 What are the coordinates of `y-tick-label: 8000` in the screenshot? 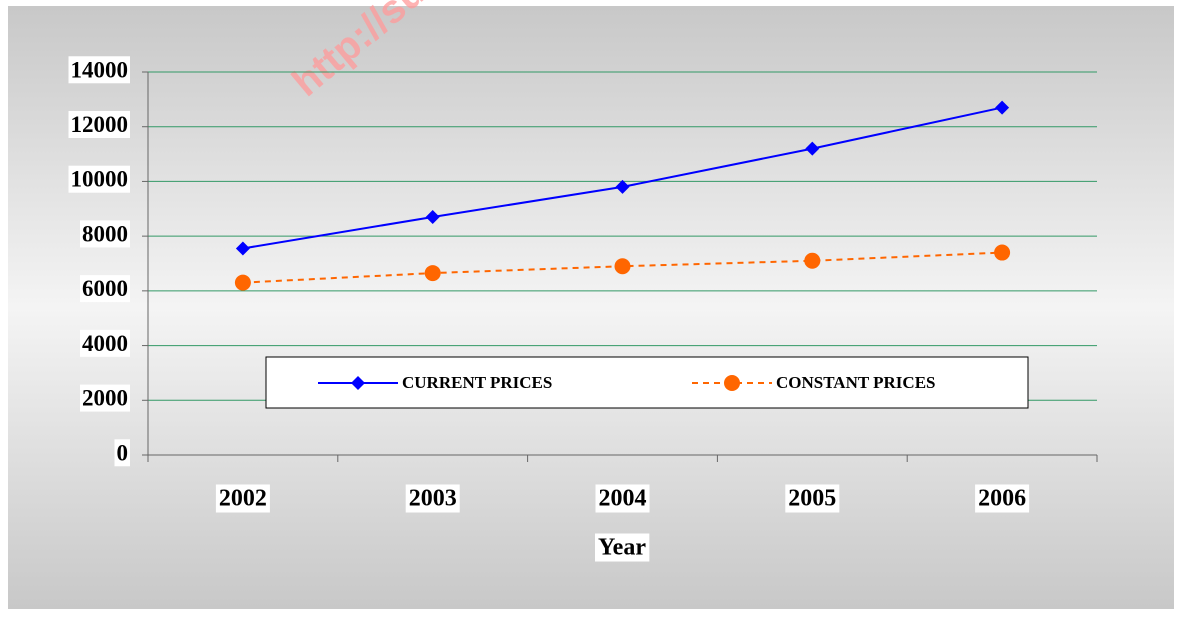 It's located at (105, 233).